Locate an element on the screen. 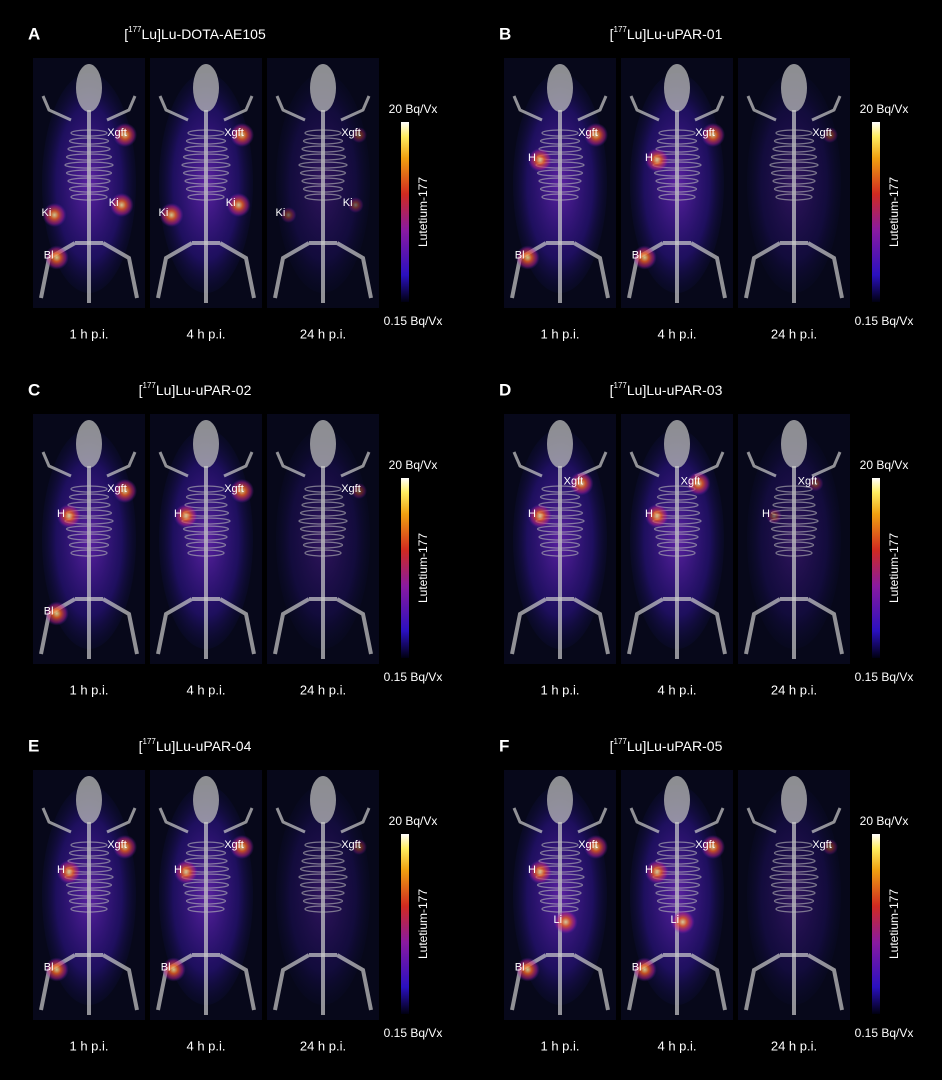 The width and height of the screenshot is (942, 1080). spect-ct-image: Xgft H is located at coordinates (794, 539).